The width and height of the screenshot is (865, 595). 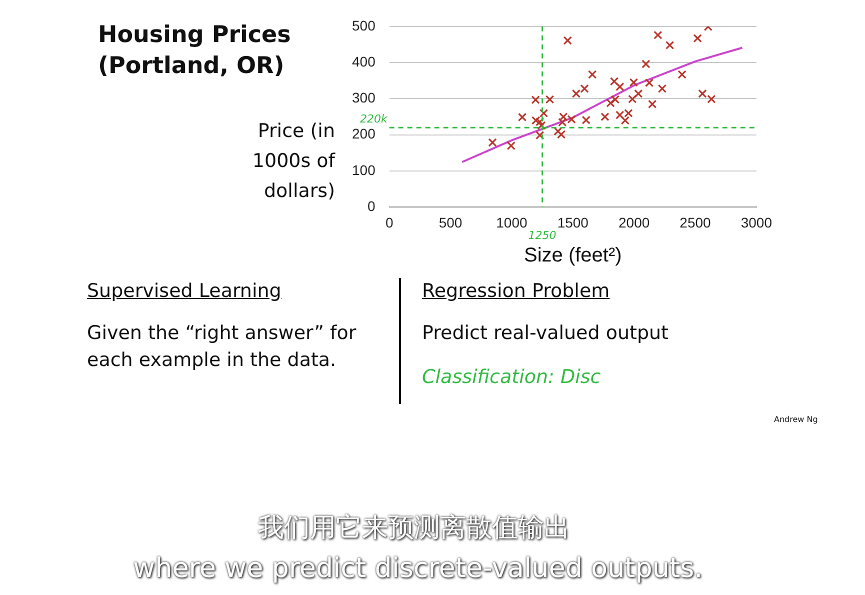 What do you see at coordinates (573, 255) in the screenshot?
I see `x-axis-title: Size (feet²)` at bounding box center [573, 255].